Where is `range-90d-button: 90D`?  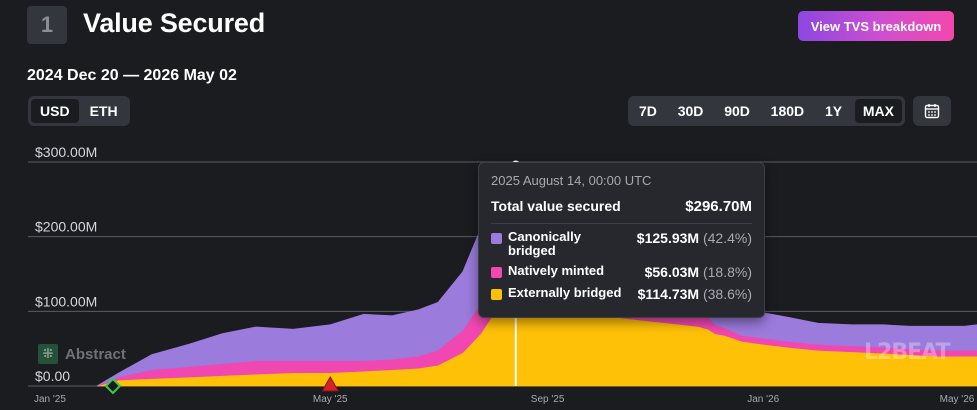
range-90d-button: 90D is located at coordinates (737, 111).